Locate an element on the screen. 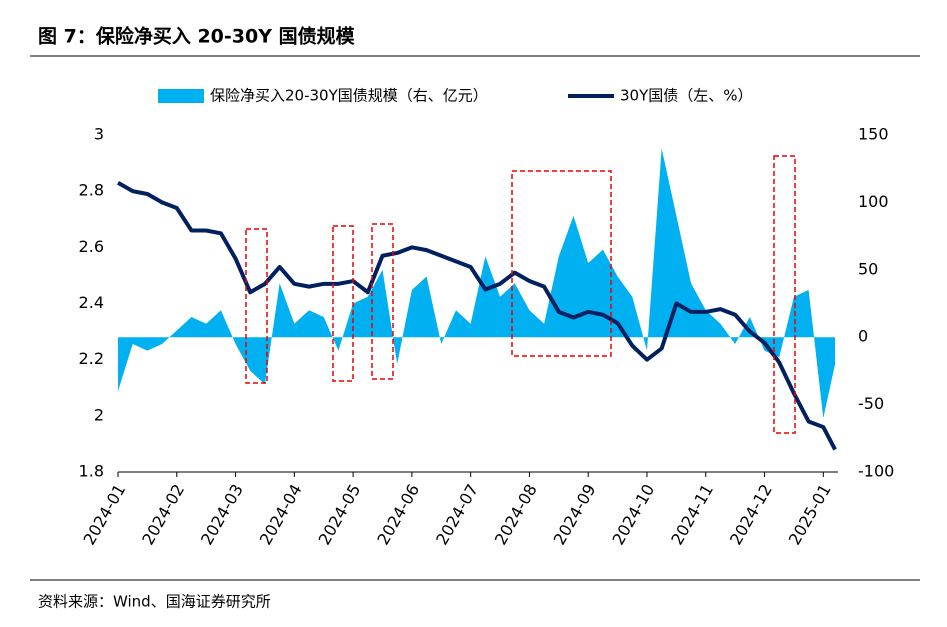 The height and width of the screenshot is (627, 947). x-tick-label: 2024-05 is located at coordinates (340, 514).